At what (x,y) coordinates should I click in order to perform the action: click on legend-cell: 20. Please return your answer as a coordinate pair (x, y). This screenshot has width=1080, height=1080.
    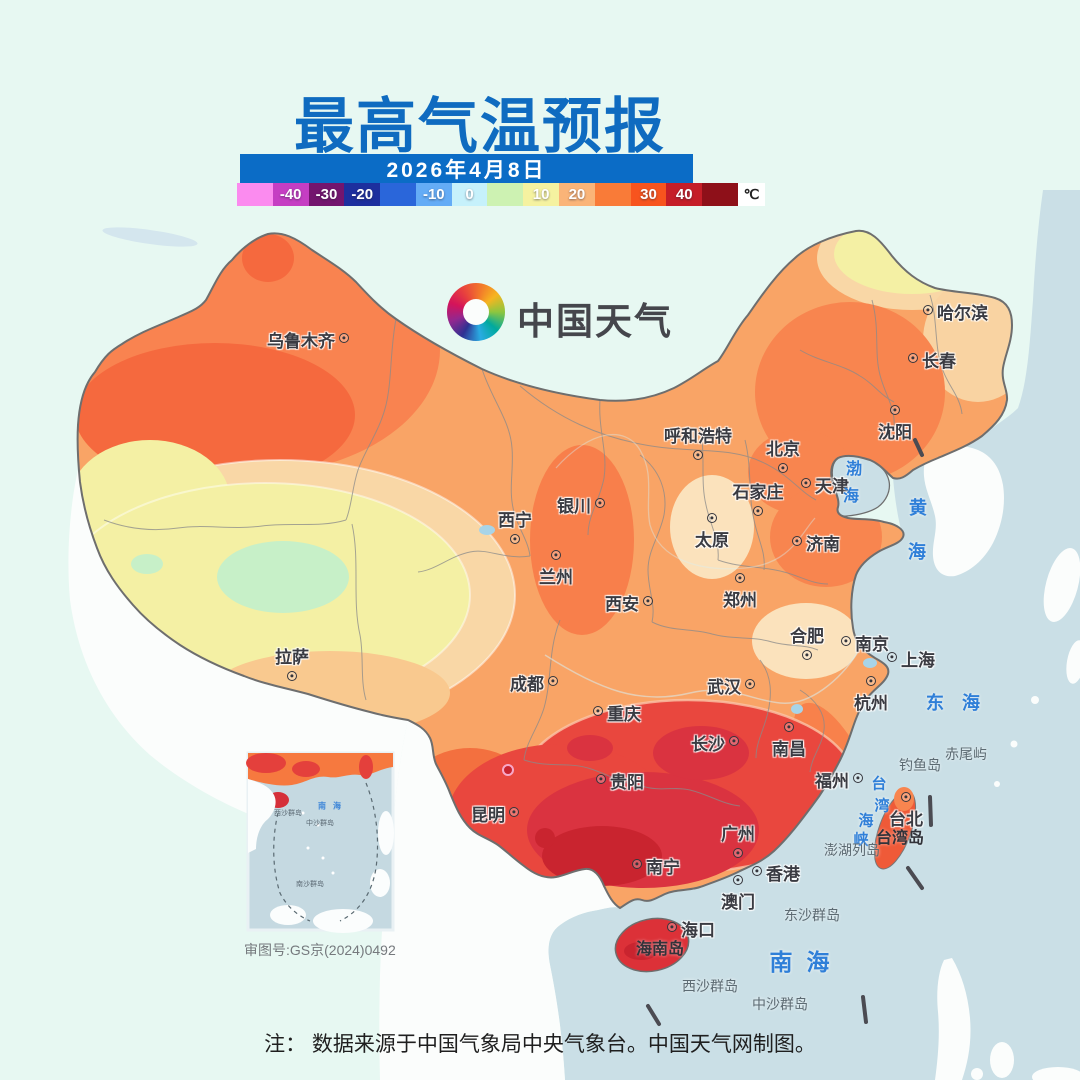
    Looking at the image, I should click on (577, 194).